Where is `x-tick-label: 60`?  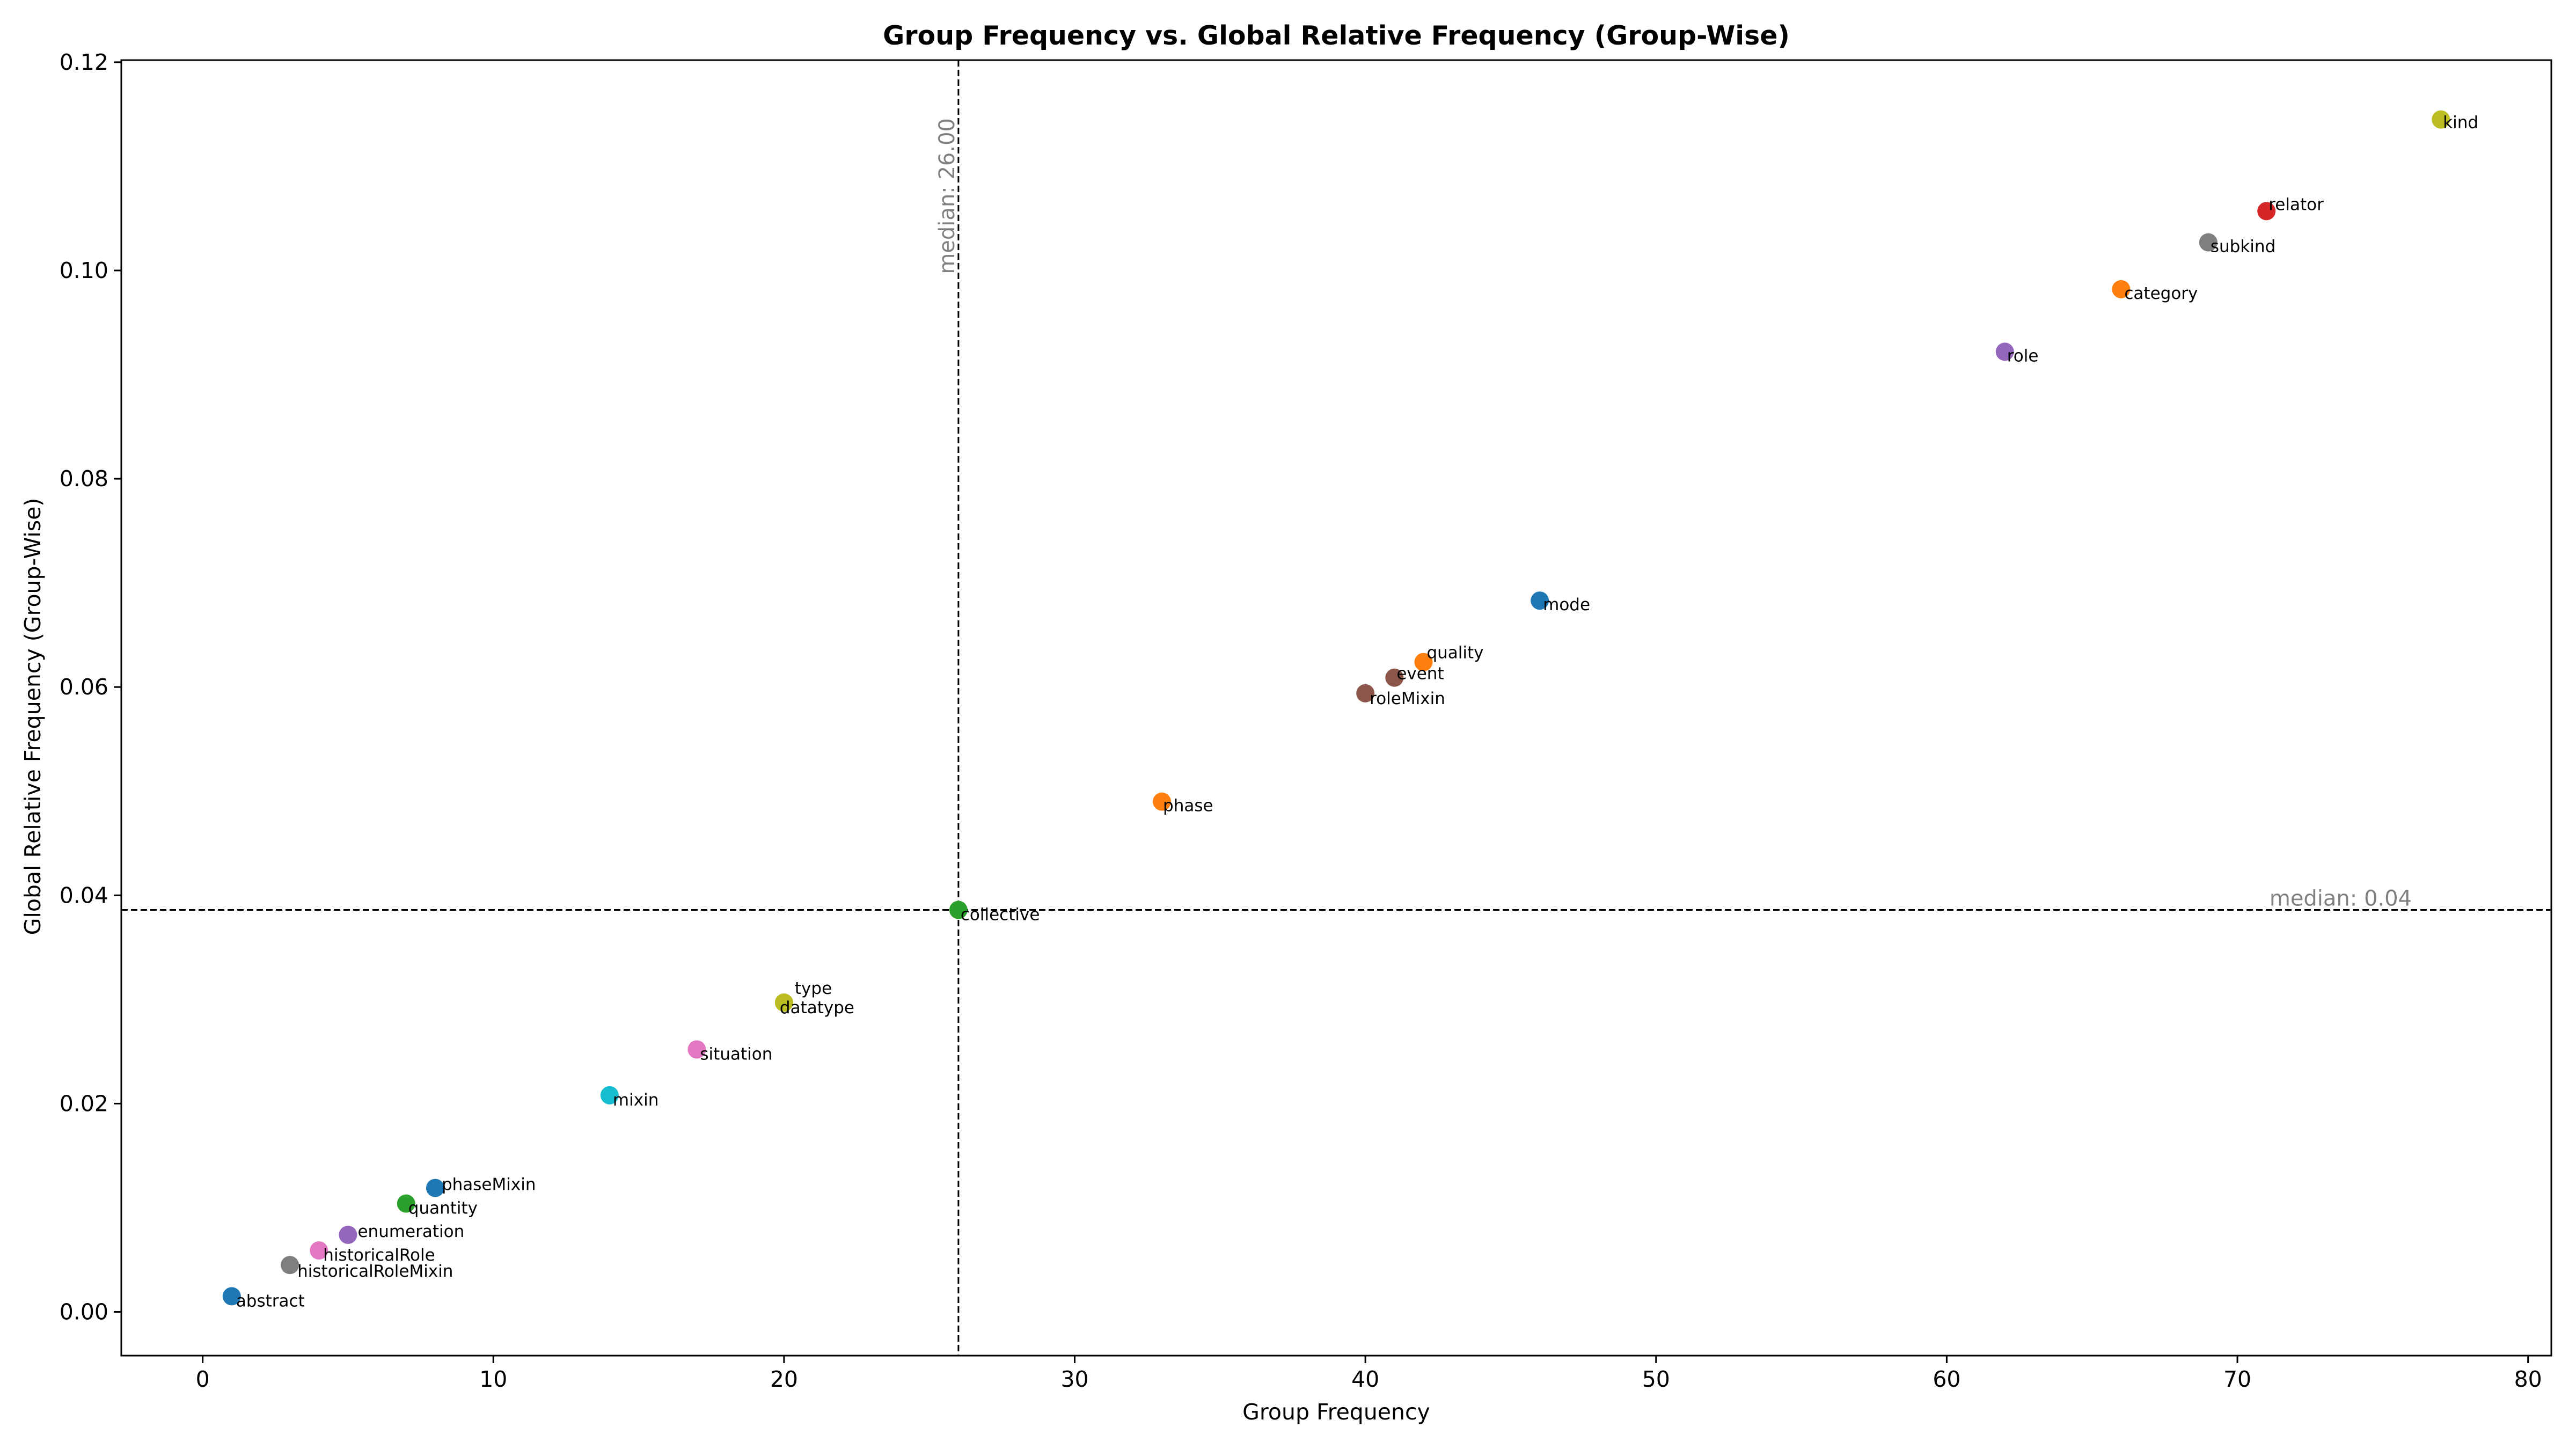 x-tick-label: 60 is located at coordinates (1946, 1379).